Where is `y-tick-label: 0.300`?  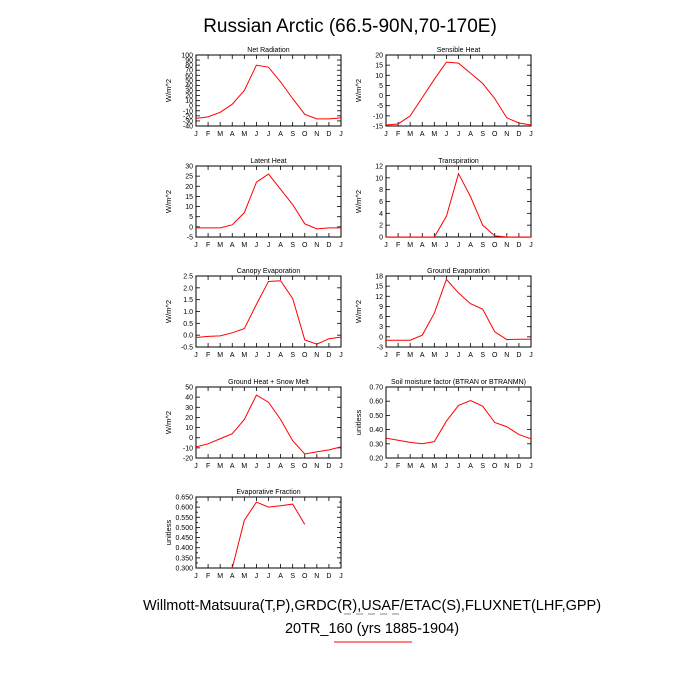 y-tick-label: 0.300 is located at coordinates (184, 569).